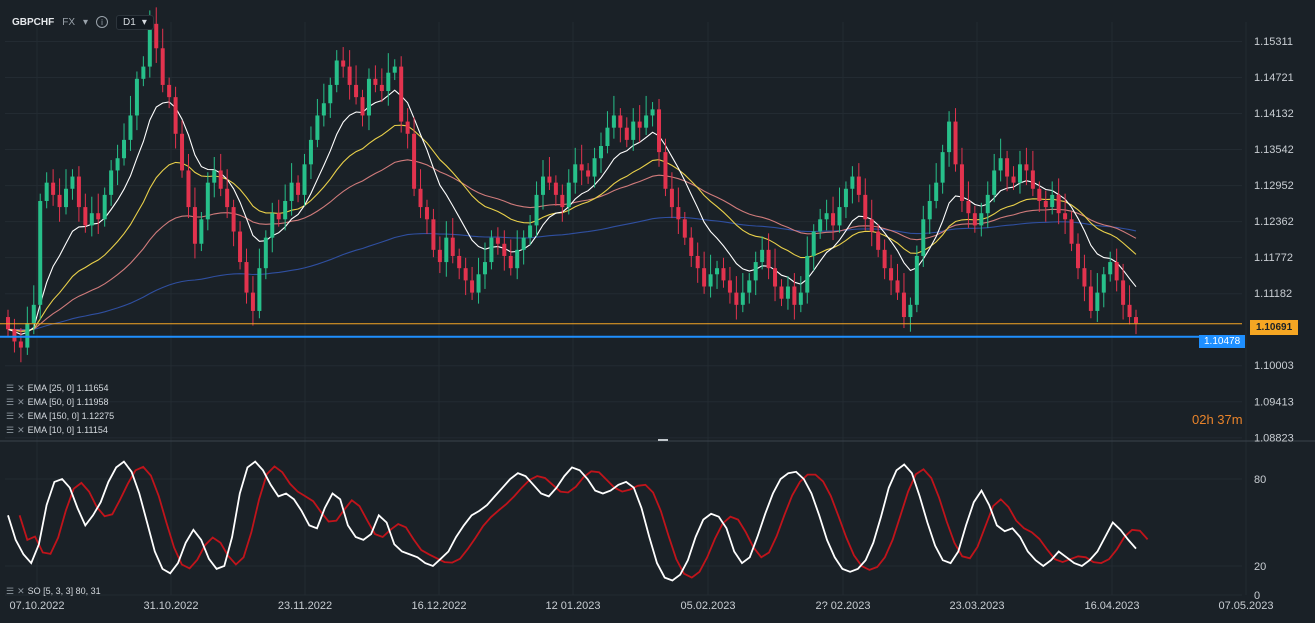  What do you see at coordinates (1274, 150) in the screenshot?
I see `price-tick-label: 1.13542` at bounding box center [1274, 150].